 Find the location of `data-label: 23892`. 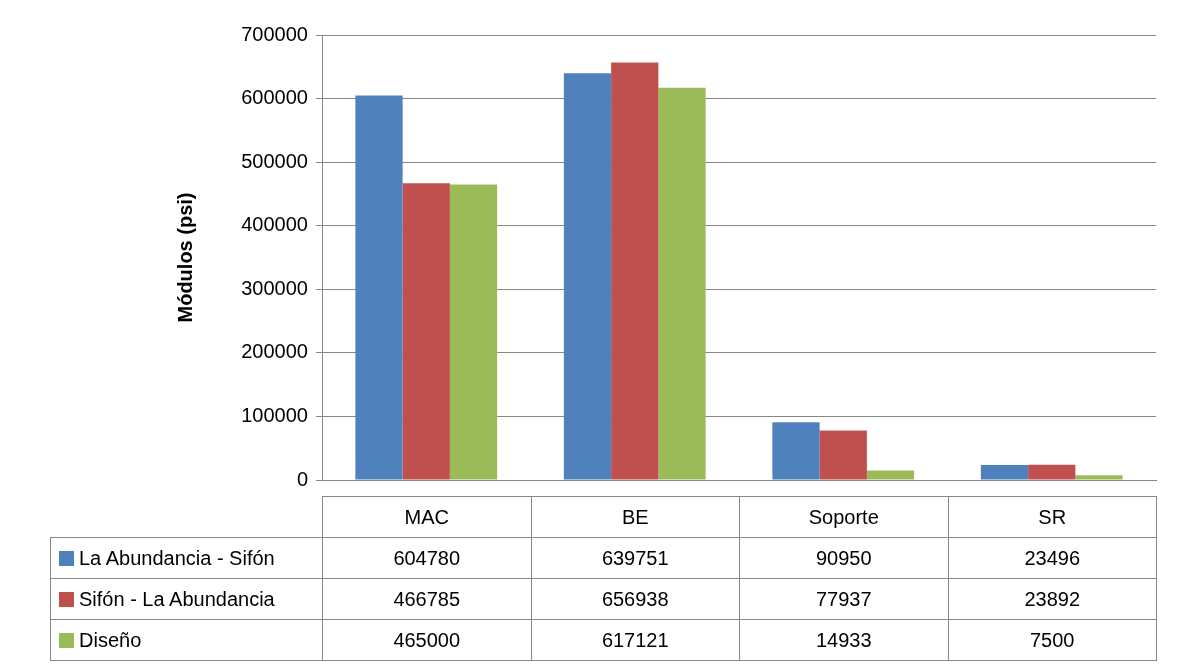

data-label: 23892 is located at coordinates (1052, 599).